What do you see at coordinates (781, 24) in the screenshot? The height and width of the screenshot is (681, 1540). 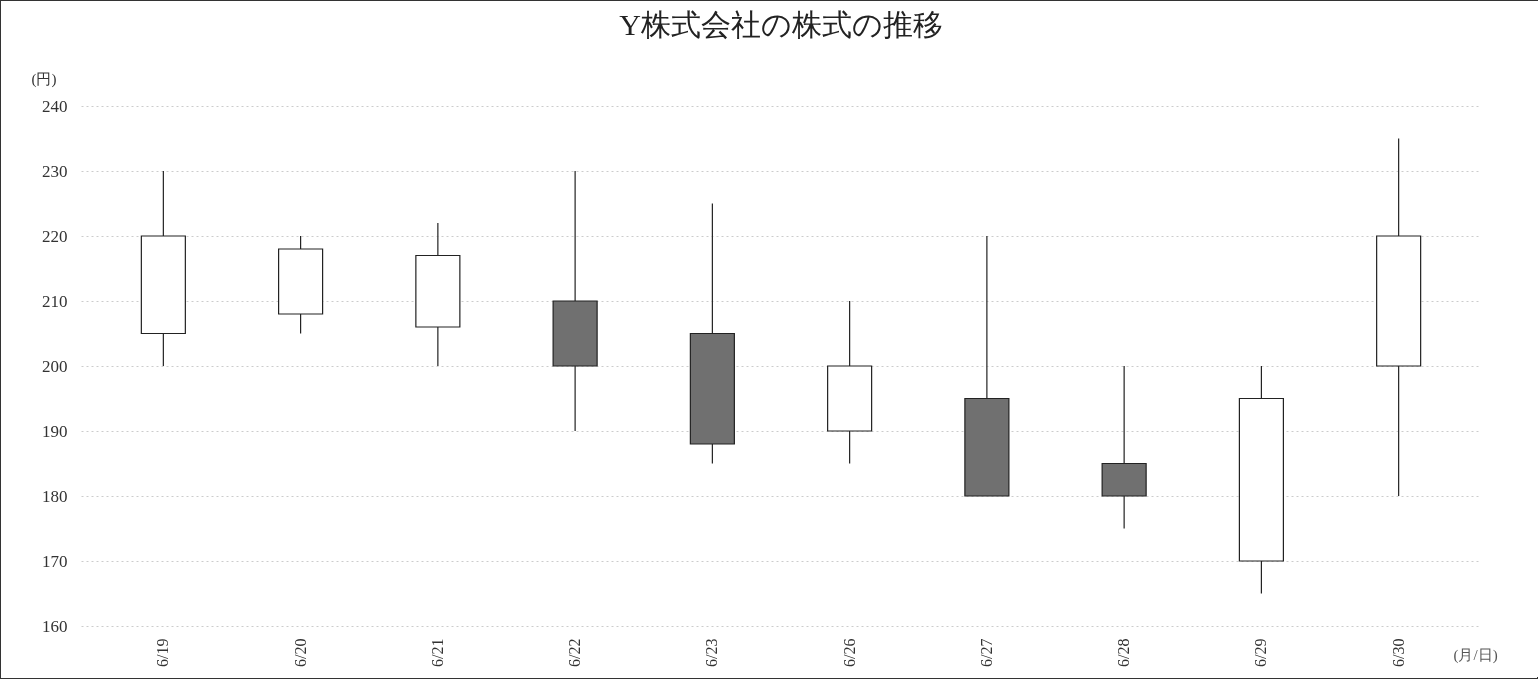 I see `chart-title: Y株式会社の株式の推移` at bounding box center [781, 24].